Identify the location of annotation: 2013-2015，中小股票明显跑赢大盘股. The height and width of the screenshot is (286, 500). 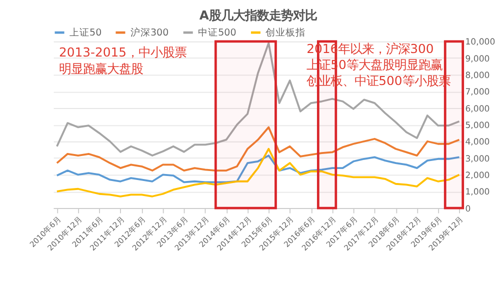
(122, 61).